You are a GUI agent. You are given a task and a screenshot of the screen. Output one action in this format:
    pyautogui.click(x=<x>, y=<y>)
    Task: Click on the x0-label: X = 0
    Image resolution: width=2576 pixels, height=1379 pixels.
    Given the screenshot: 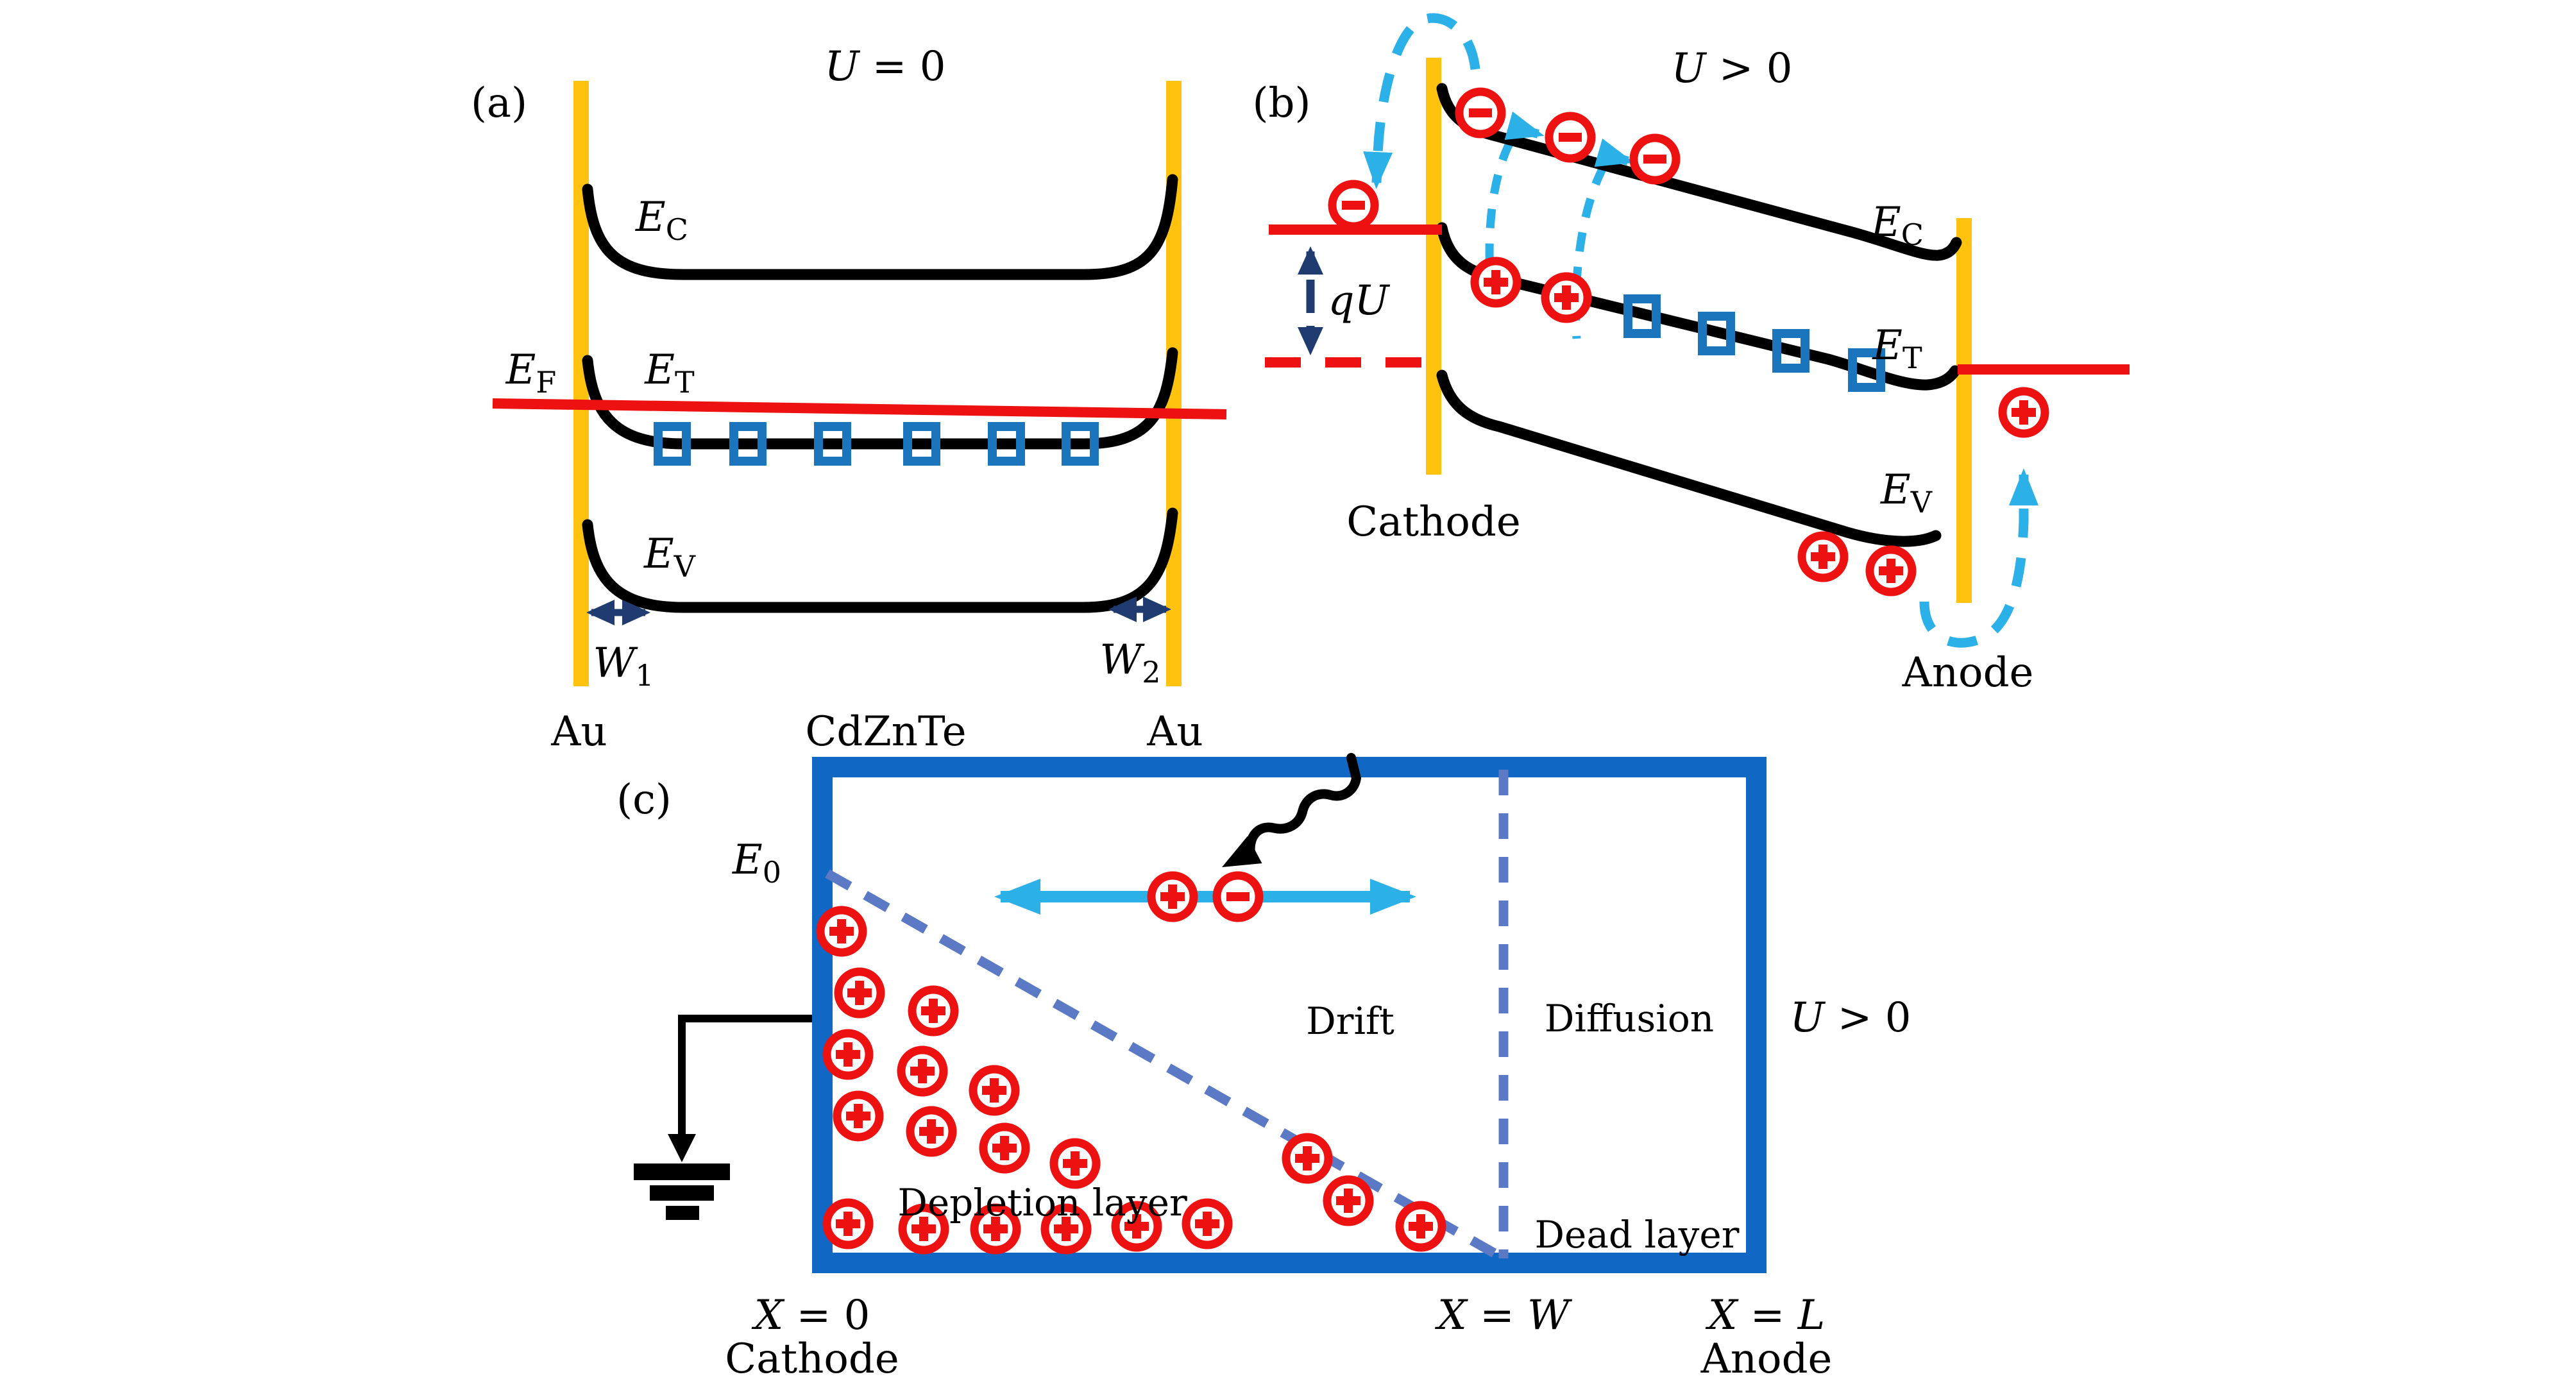 What is the action you would take?
    pyautogui.click(x=810, y=1316)
    